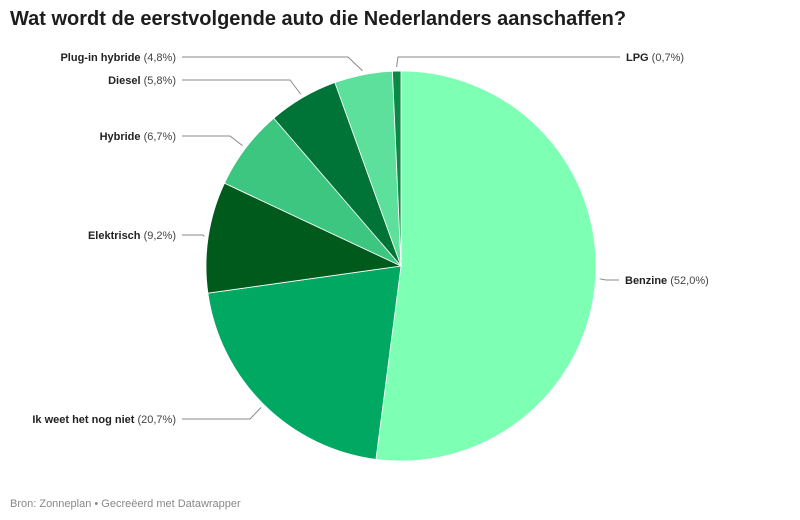 Image resolution: width=800 pixels, height=520 pixels. Describe the element at coordinates (646, 281) in the screenshot. I see `slice-label-name: Benzine` at that location.